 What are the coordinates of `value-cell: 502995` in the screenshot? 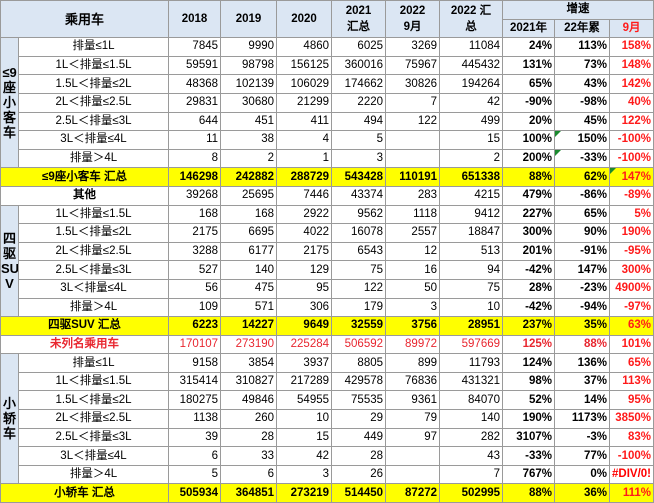 It's located at (471, 493).